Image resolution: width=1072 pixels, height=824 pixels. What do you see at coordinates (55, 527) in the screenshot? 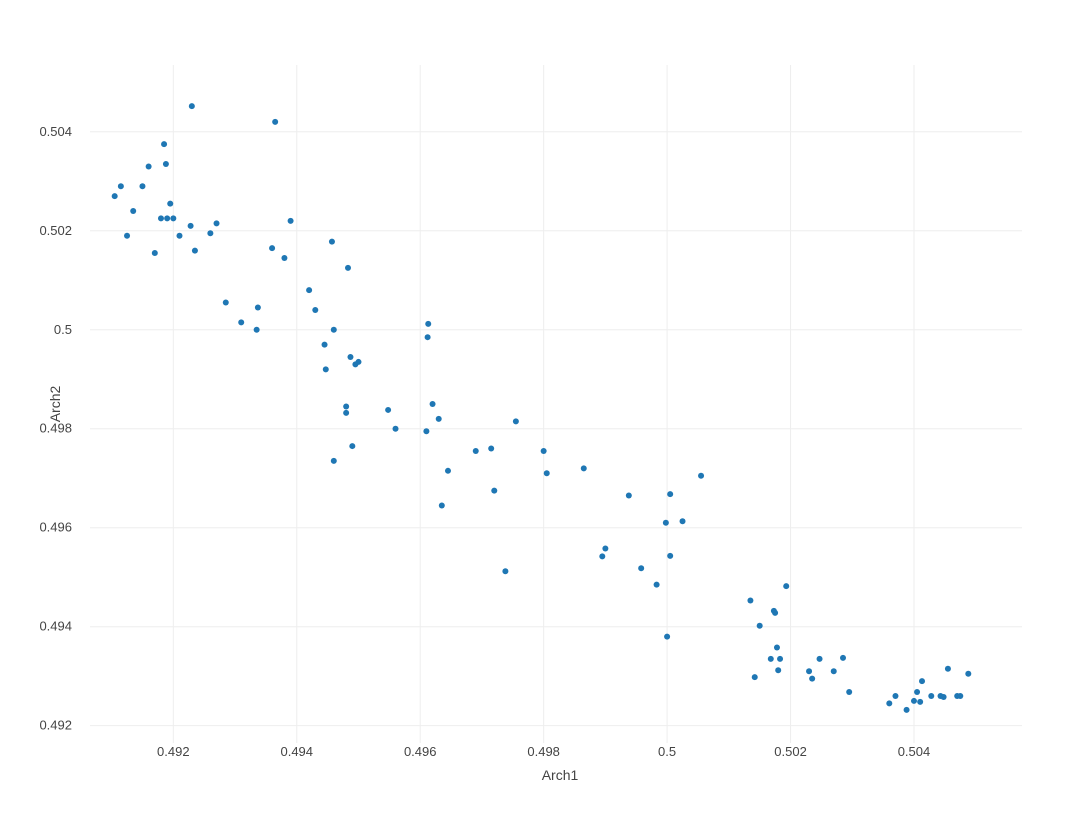
I see `y-tick-label: 0.496` at bounding box center [55, 527].